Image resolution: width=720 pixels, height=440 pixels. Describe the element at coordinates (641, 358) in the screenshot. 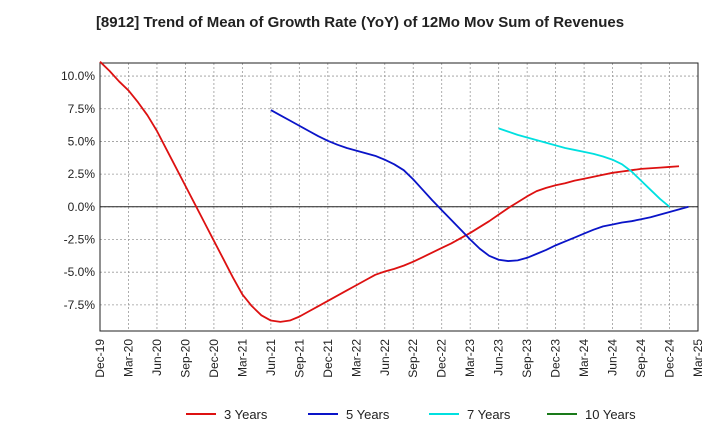

I see `x-tick-label: Sep-24` at that location.